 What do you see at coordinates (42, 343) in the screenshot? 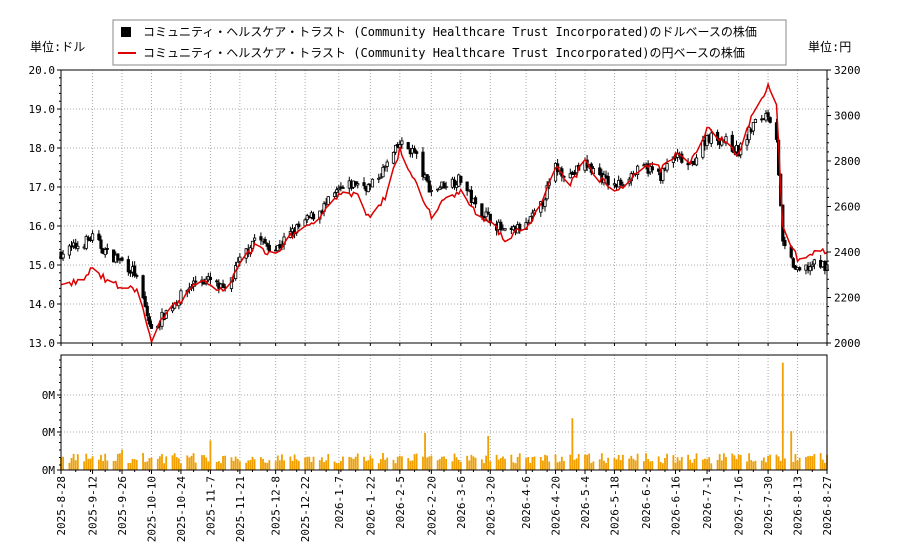
I see `left-tick-label: 13.0` at bounding box center [42, 343].